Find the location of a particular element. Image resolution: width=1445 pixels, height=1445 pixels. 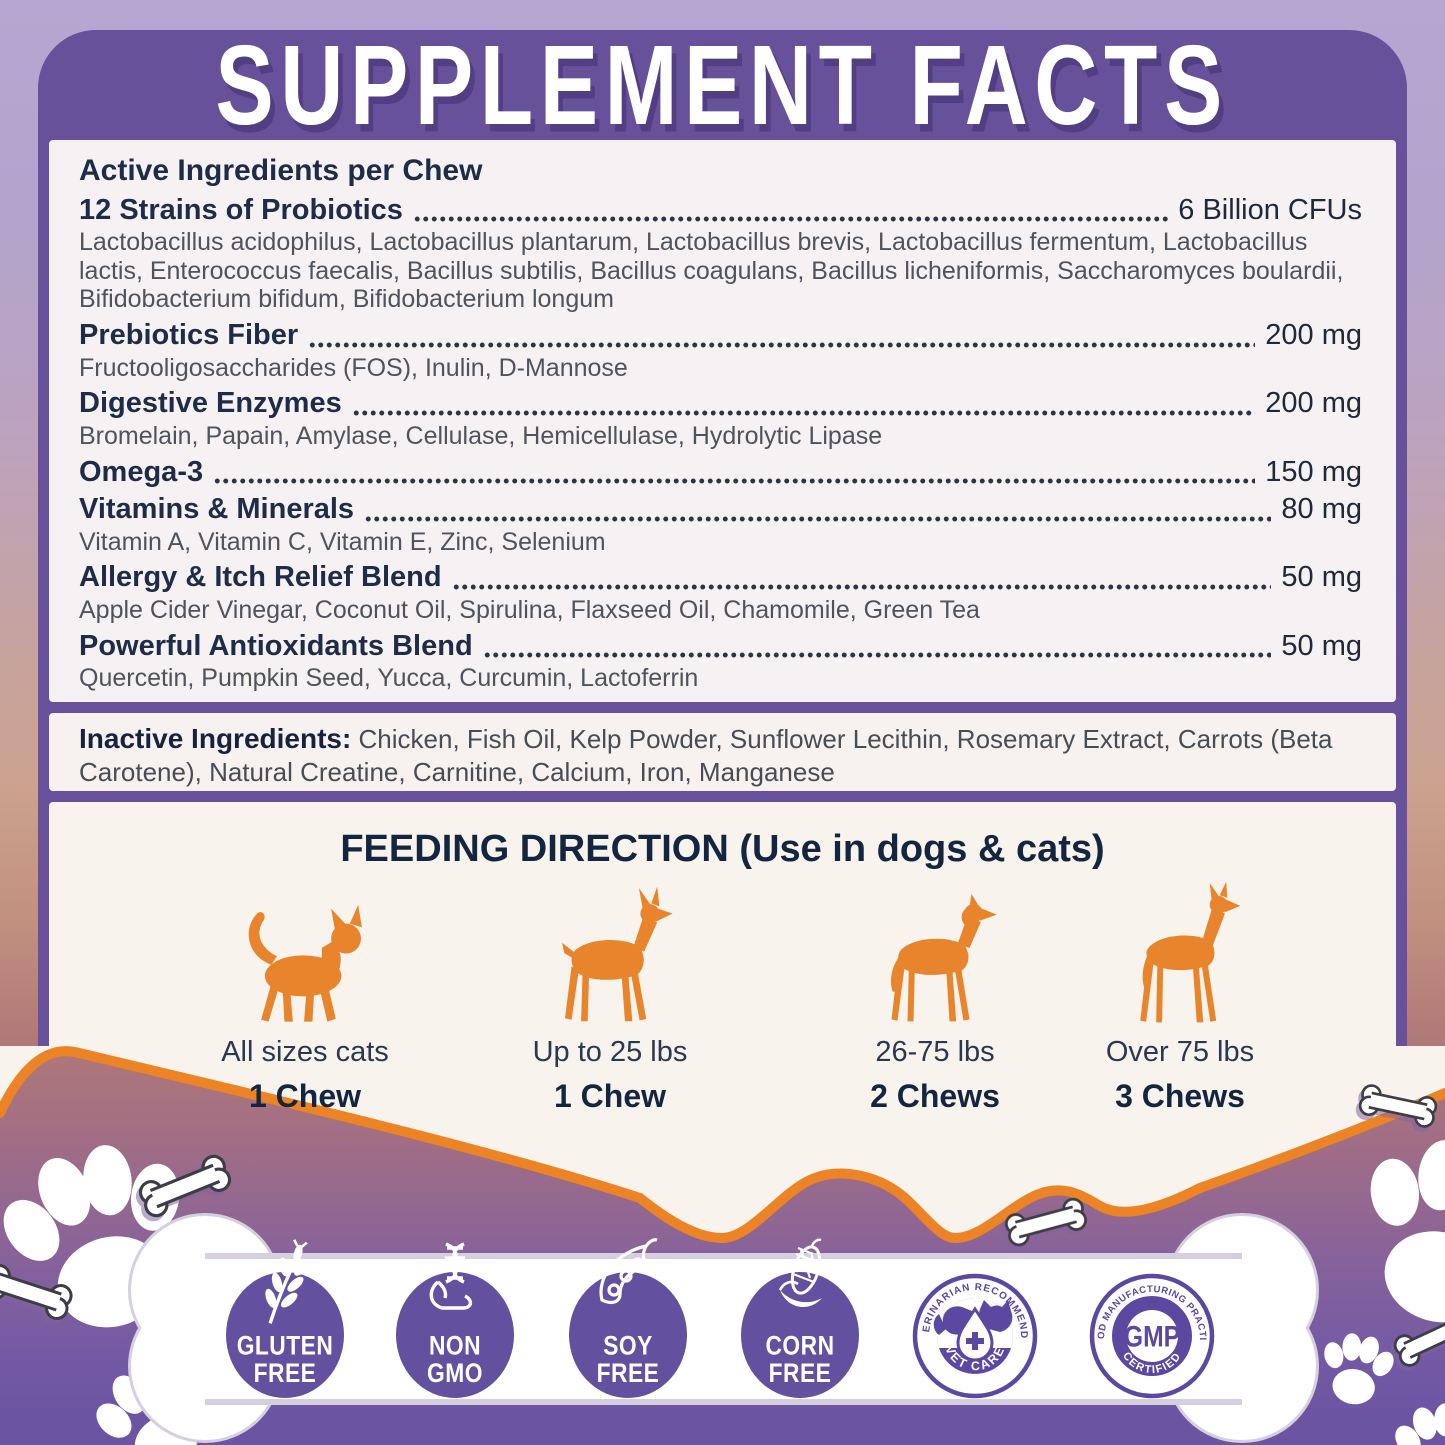

corn-icon is located at coordinates (800, 1273).